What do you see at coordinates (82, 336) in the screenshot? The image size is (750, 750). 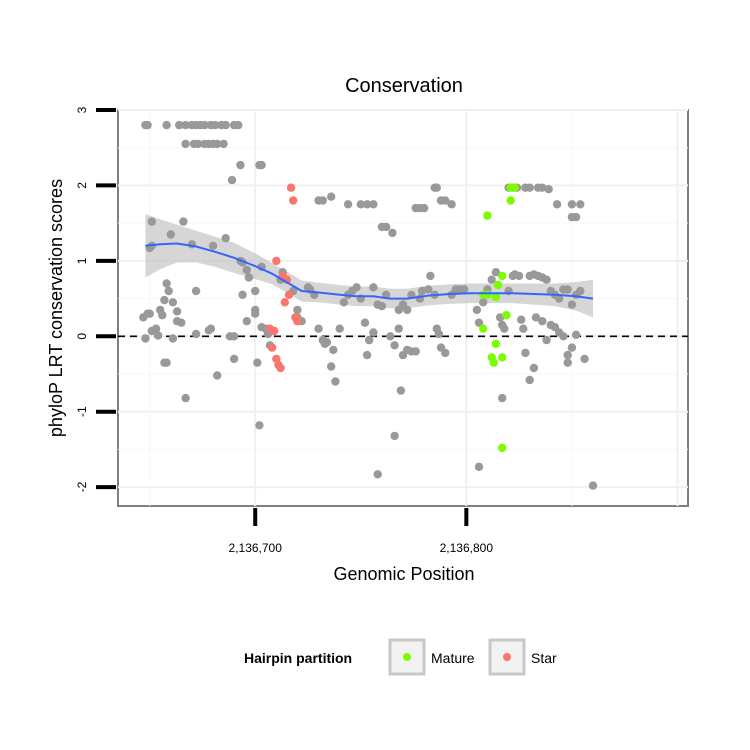 I see `y-tick-label: 0` at bounding box center [82, 336].